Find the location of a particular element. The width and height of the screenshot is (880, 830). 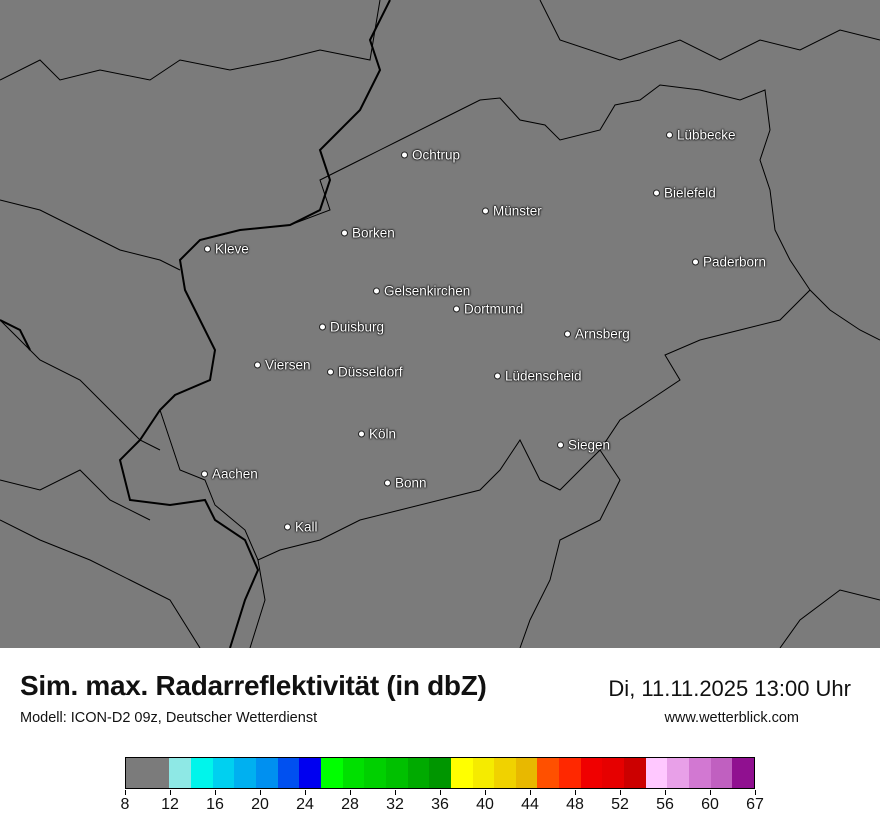

city-marker: Dortmund is located at coordinates (488, 309).